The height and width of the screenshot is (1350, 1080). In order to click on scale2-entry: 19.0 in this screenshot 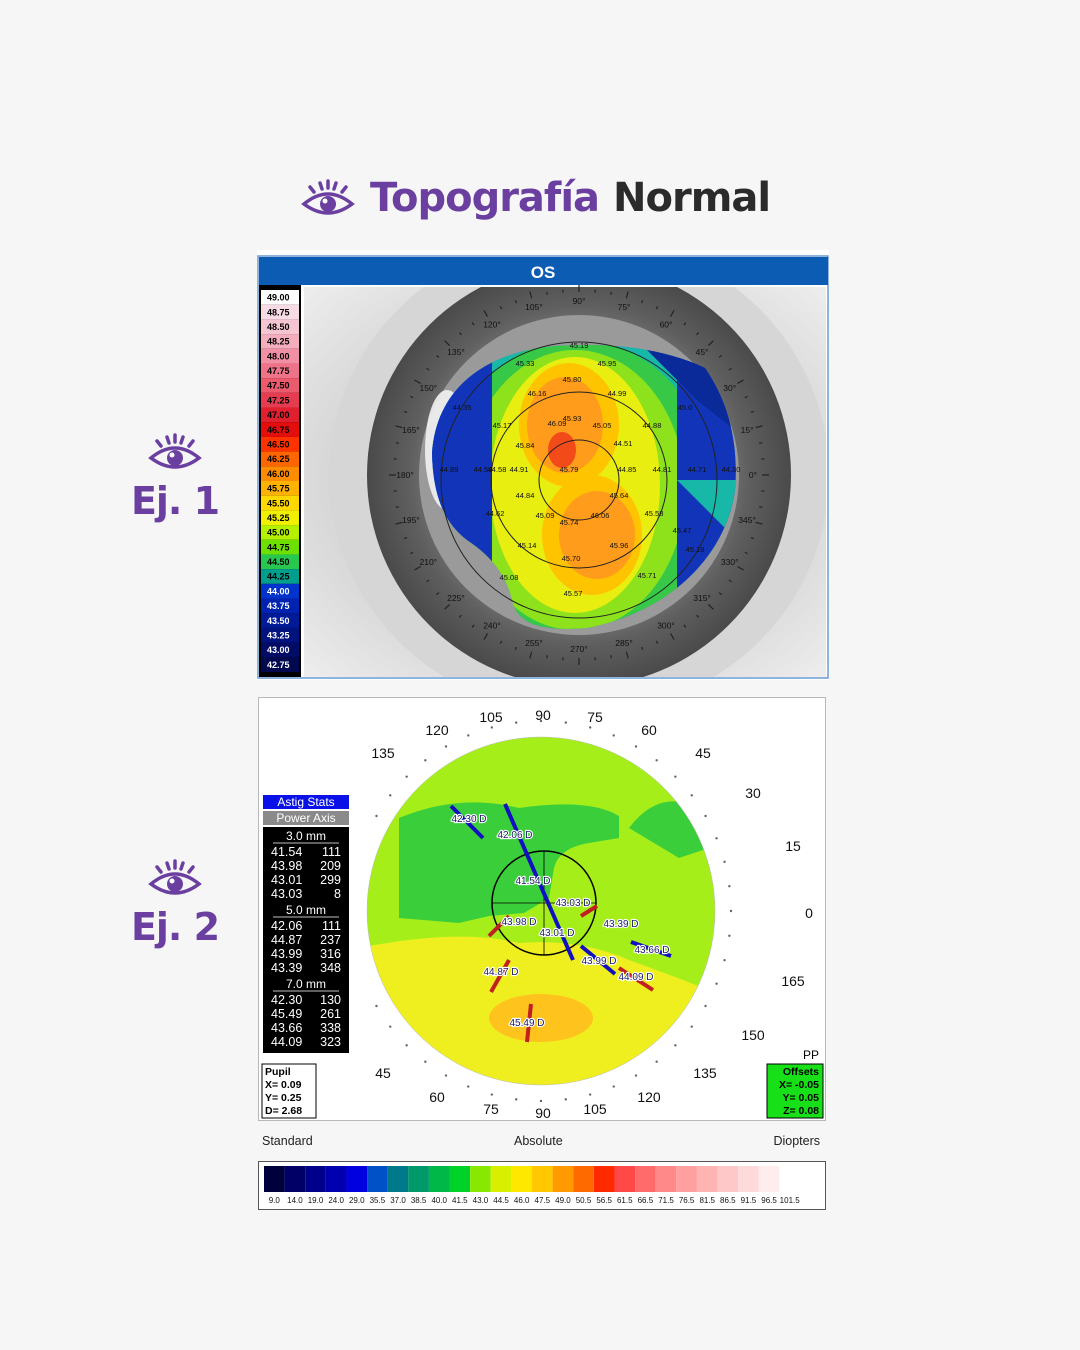, I will do `click(315, 1185)`.